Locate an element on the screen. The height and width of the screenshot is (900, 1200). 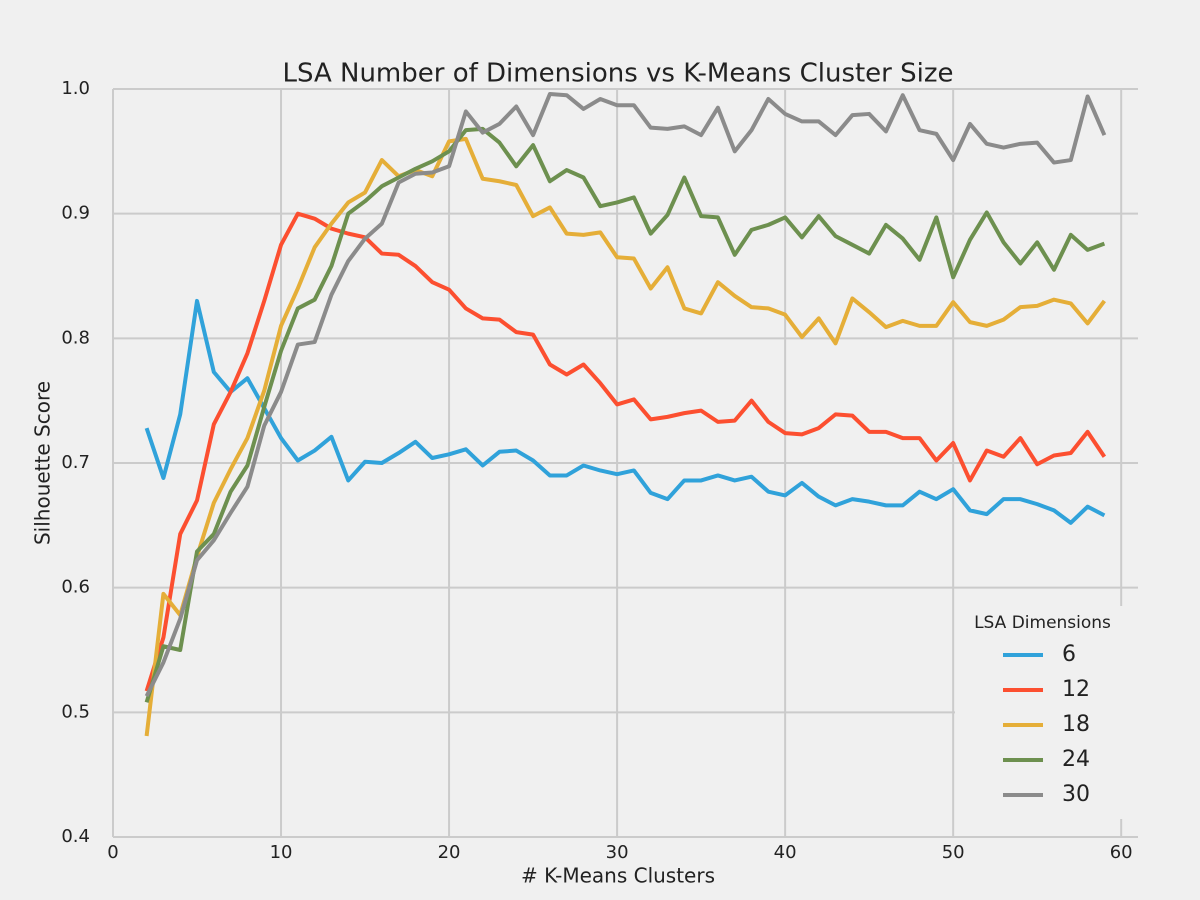
x-tick-label: 20 is located at coordinates (449, 852).